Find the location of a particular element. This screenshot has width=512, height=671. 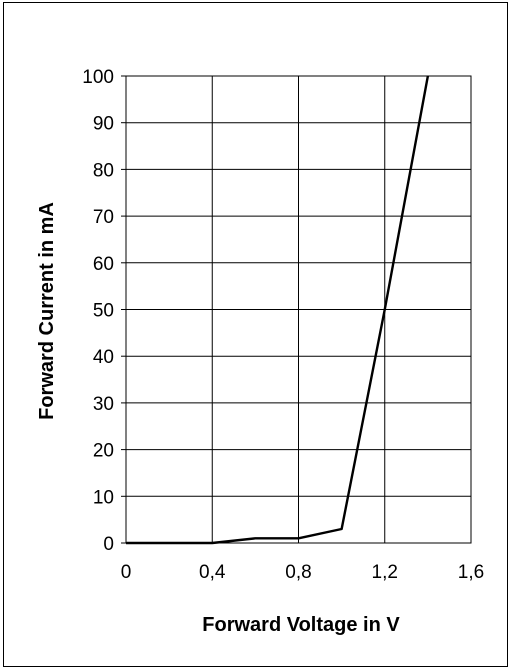

x-tick-labels: 0 0,4 0,8 1,2 1,6 is located at coordinates (303, 572).